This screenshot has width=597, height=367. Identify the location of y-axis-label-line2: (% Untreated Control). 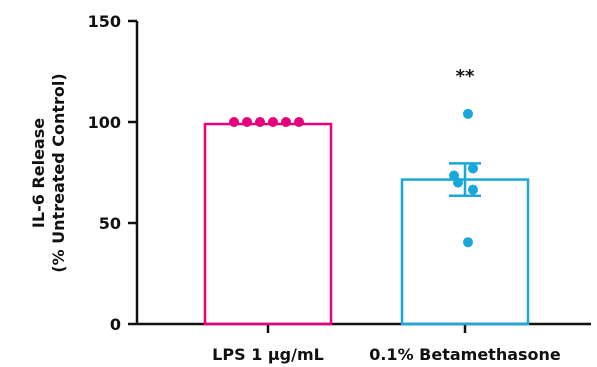
(58, 172).